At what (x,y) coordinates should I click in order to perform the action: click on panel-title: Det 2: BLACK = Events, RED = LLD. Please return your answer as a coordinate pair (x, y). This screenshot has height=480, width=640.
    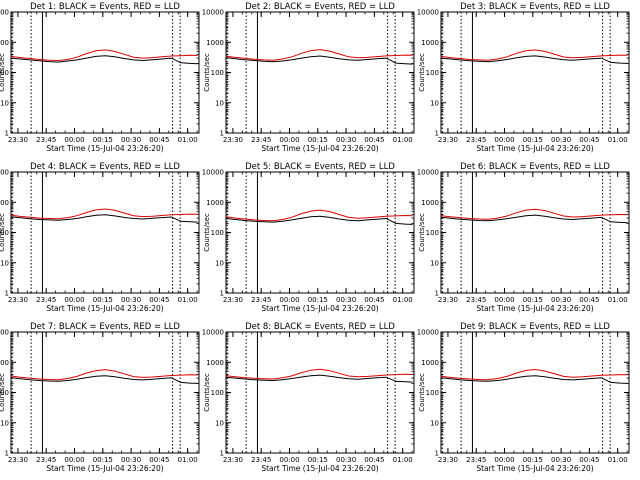
    Looking at the image, I should click on (320, 7).